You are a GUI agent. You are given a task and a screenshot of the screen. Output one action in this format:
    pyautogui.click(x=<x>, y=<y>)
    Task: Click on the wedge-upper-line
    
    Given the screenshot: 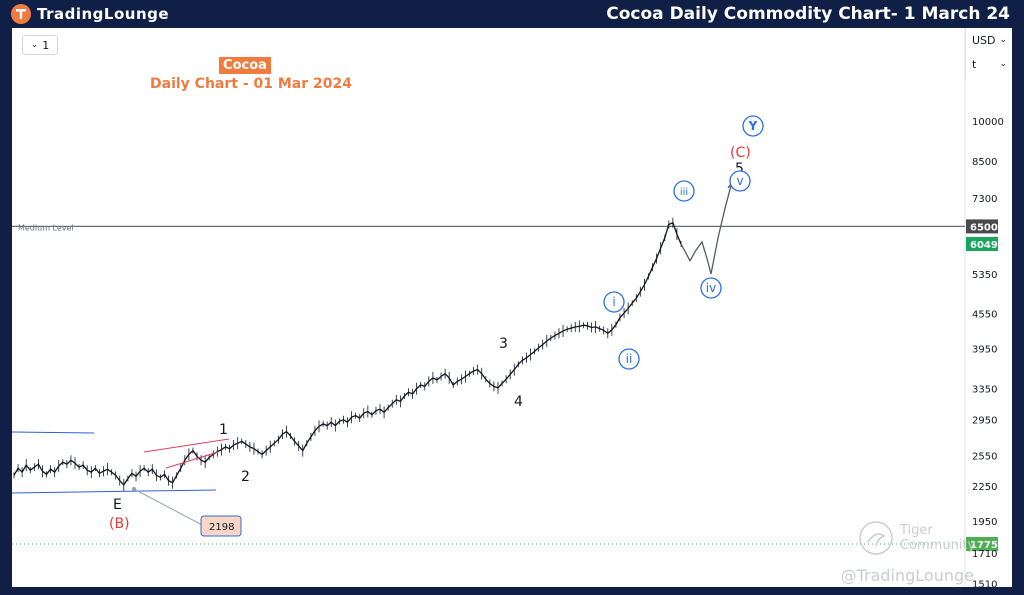 What is the action you would take?
    pyautogui.click(x=186, y=445)
    